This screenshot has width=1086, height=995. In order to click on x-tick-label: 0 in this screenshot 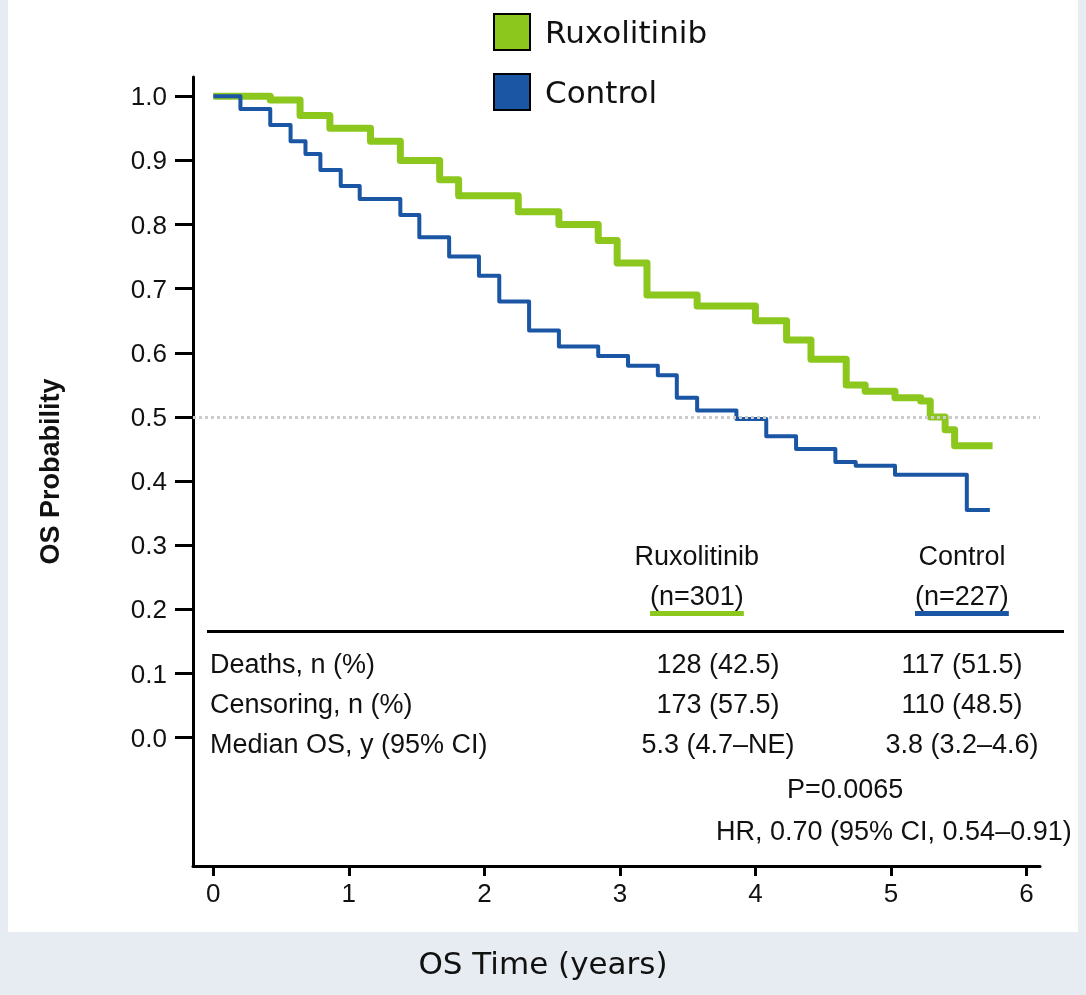, I will do `click(213, 893)`.